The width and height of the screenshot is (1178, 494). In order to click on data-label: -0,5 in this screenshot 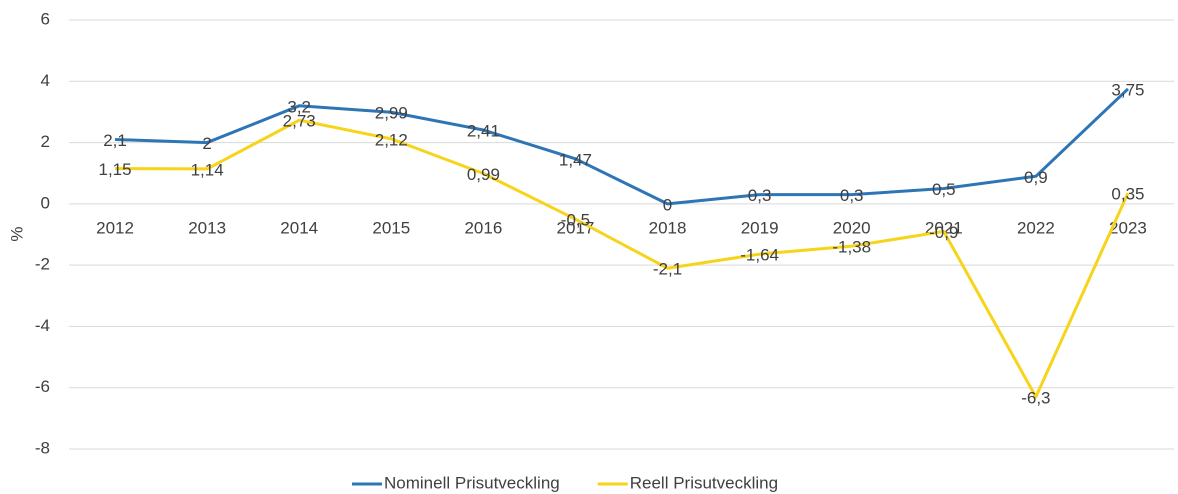, I will do `click(575, 220)`.